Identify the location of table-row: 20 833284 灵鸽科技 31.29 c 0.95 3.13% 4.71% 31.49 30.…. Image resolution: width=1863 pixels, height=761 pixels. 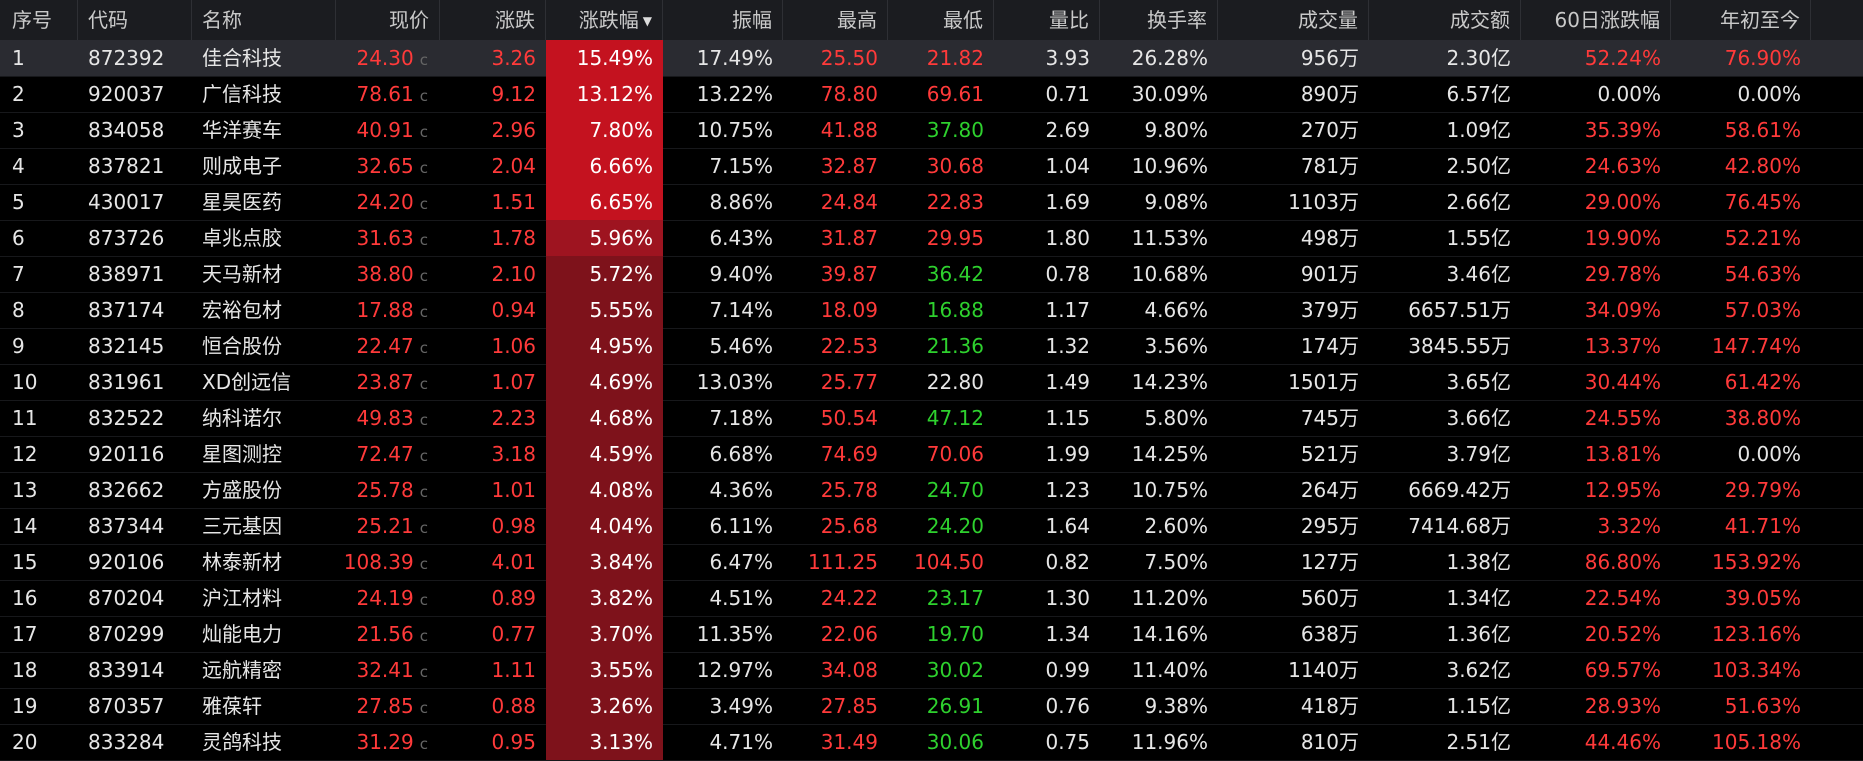
(931, 742).